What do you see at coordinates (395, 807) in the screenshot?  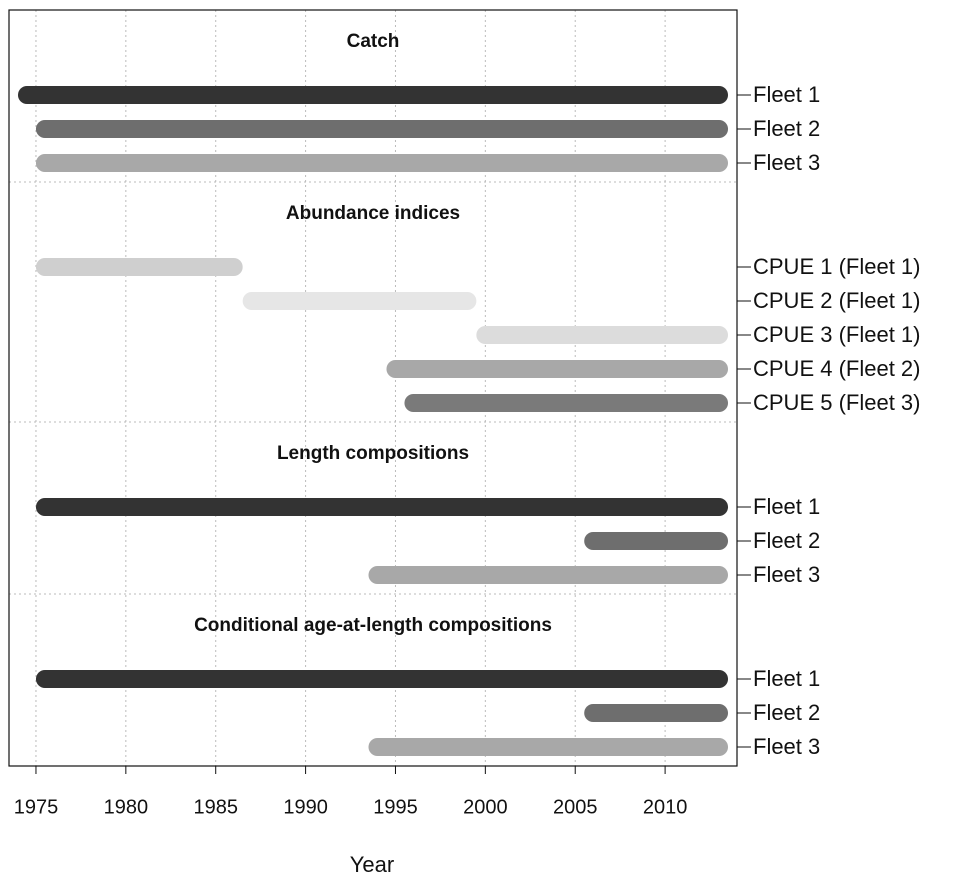 I see `x-tick-label: 1995` at bounding box center [395, 807].